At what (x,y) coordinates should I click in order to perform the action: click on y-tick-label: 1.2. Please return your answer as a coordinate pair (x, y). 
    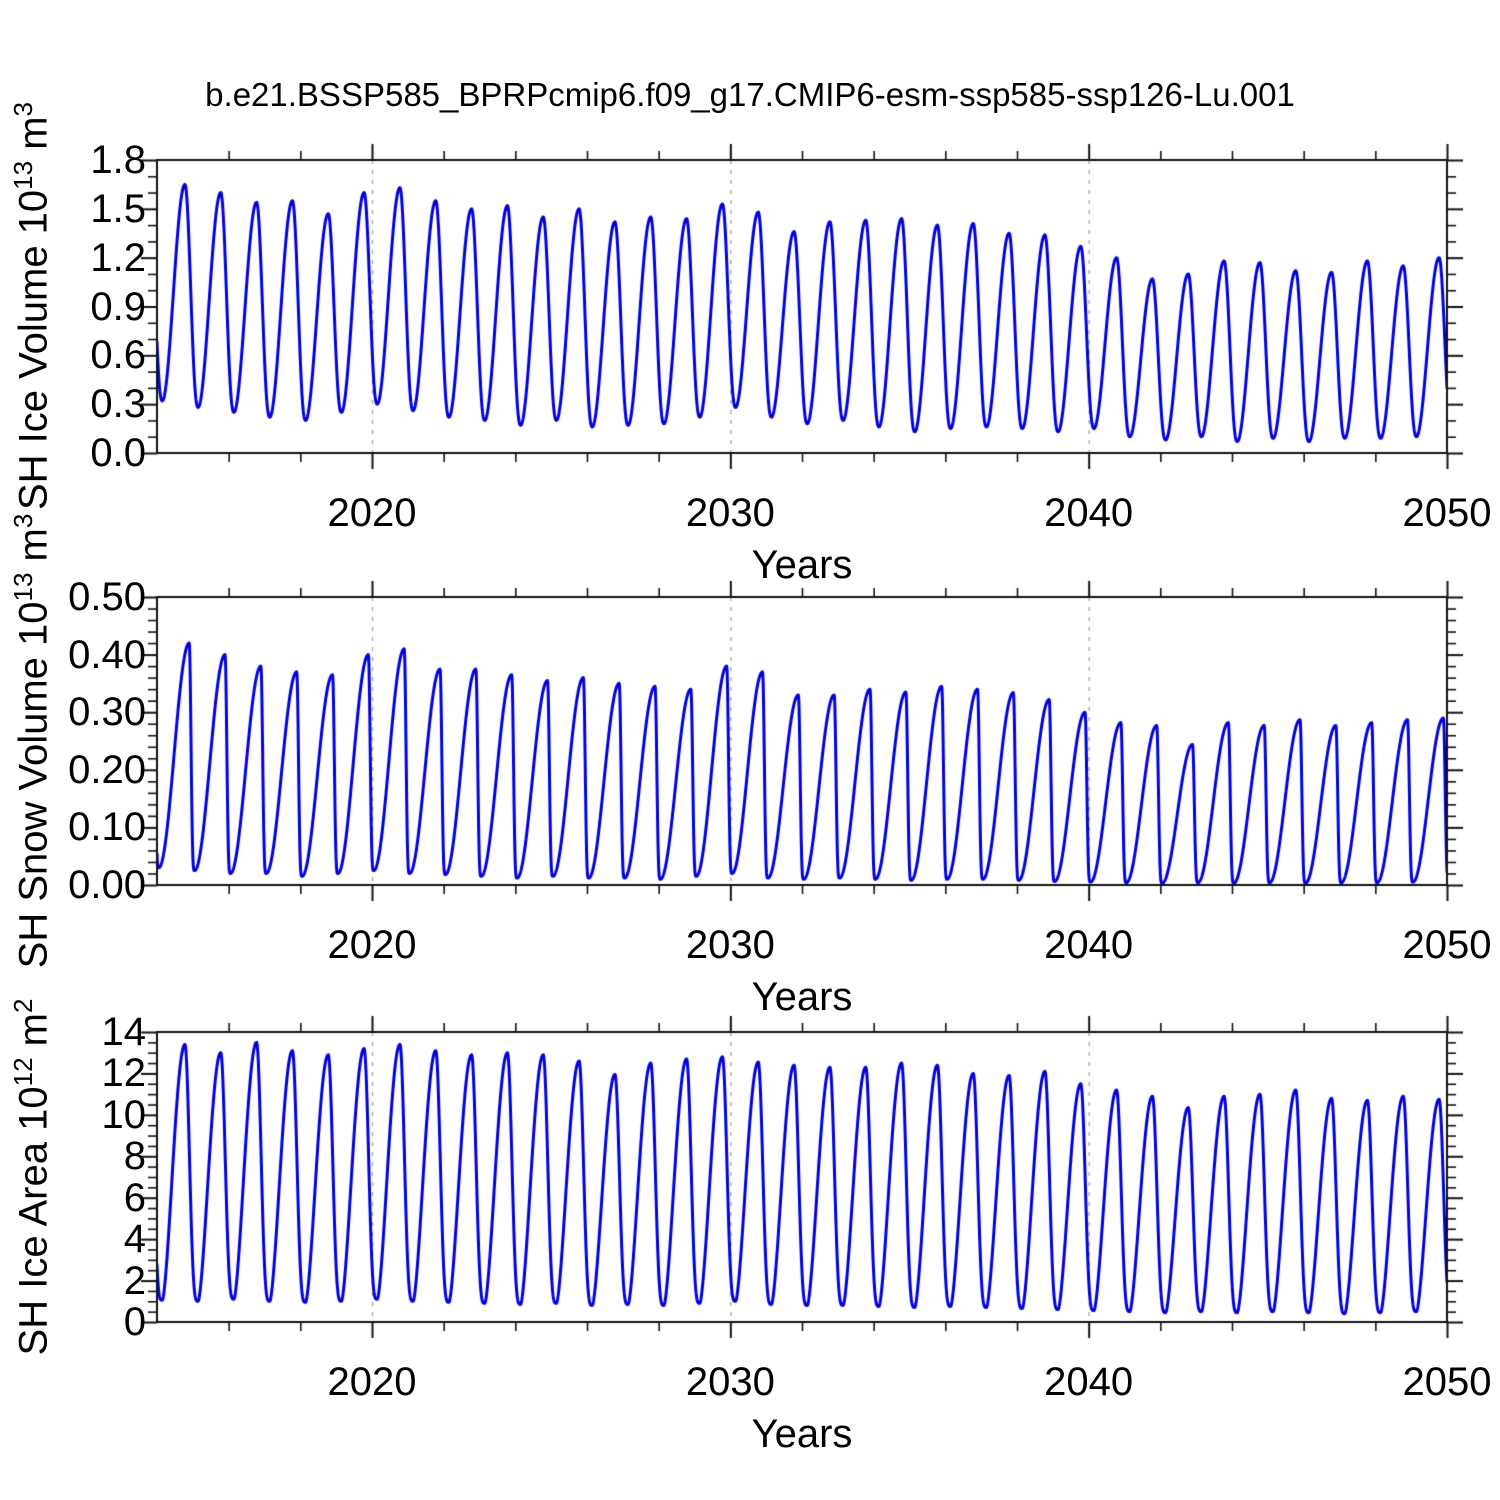
    Looking at the image, I should click on (118, 257).